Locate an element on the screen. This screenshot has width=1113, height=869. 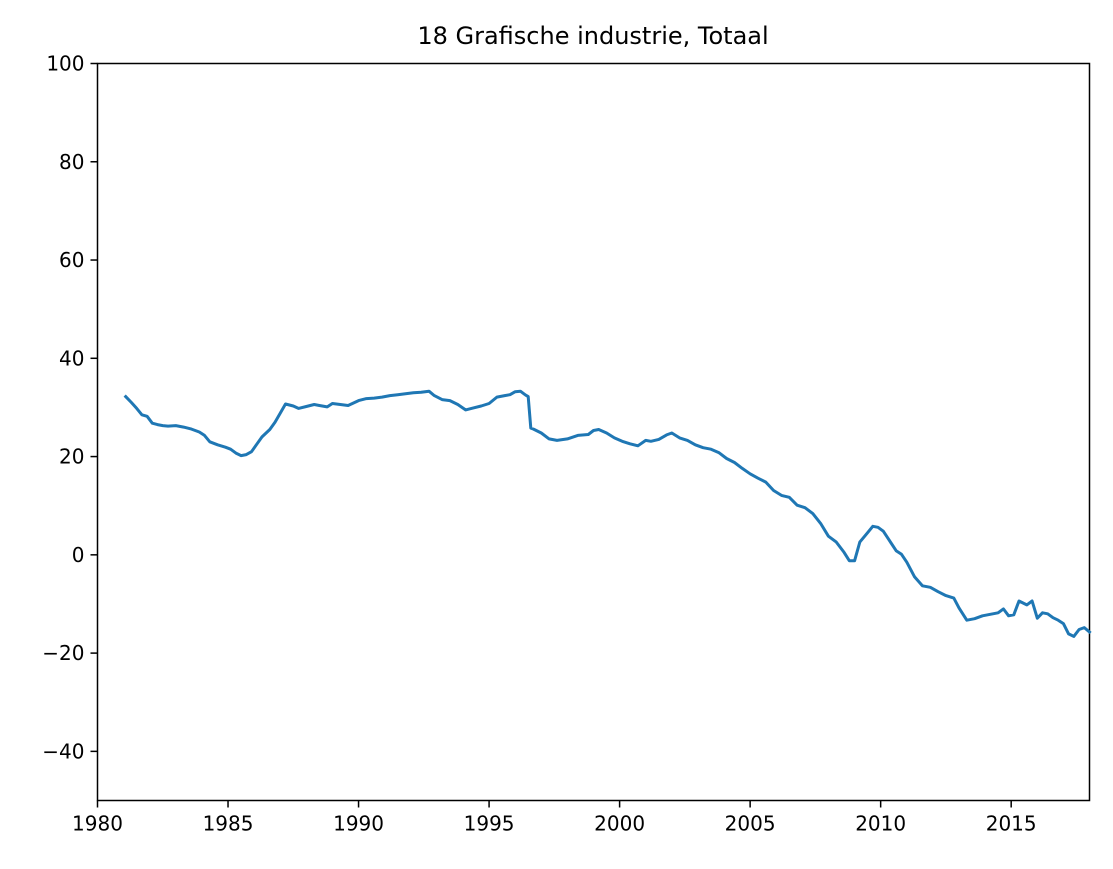
x-tick-label: 1990 is located at coordinates (358, 824).